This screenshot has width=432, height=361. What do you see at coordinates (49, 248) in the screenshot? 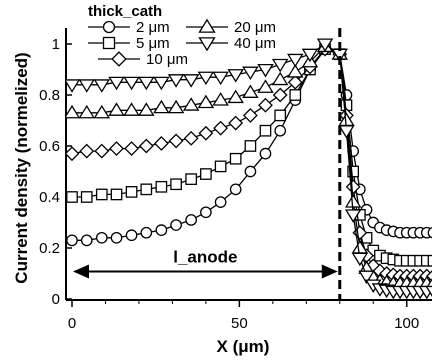
I see `y-tick-label: 0.2` at bounding box center [49, 248].